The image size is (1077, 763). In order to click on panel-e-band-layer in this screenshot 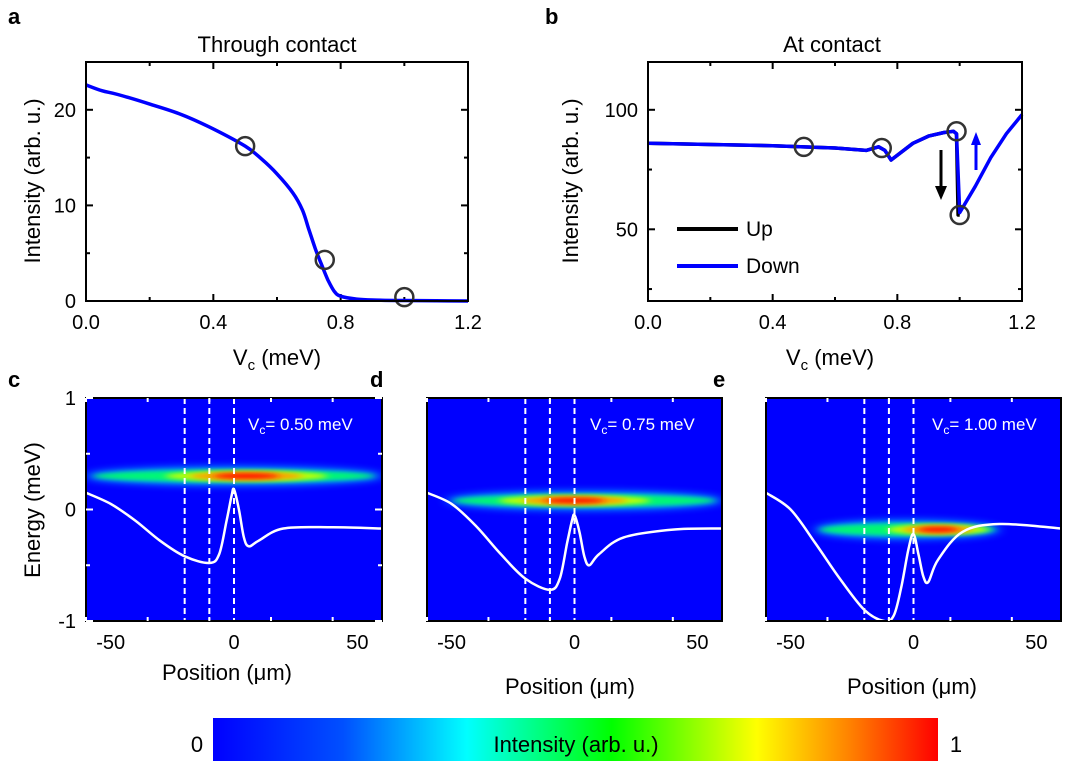, I will do `click(938, 529)`.